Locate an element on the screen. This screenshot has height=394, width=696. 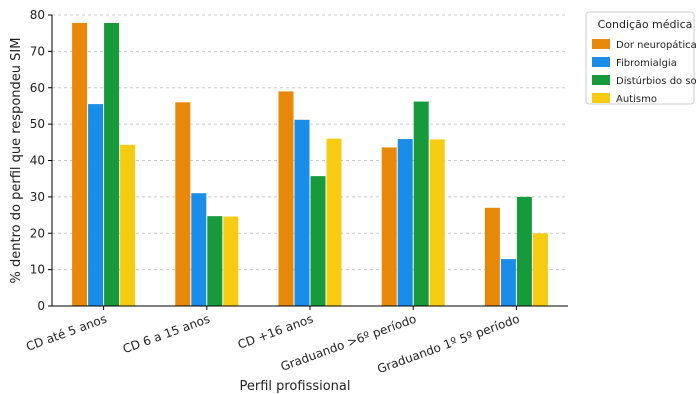
y-tick-label: 20 is located at coordinates (37, 233).